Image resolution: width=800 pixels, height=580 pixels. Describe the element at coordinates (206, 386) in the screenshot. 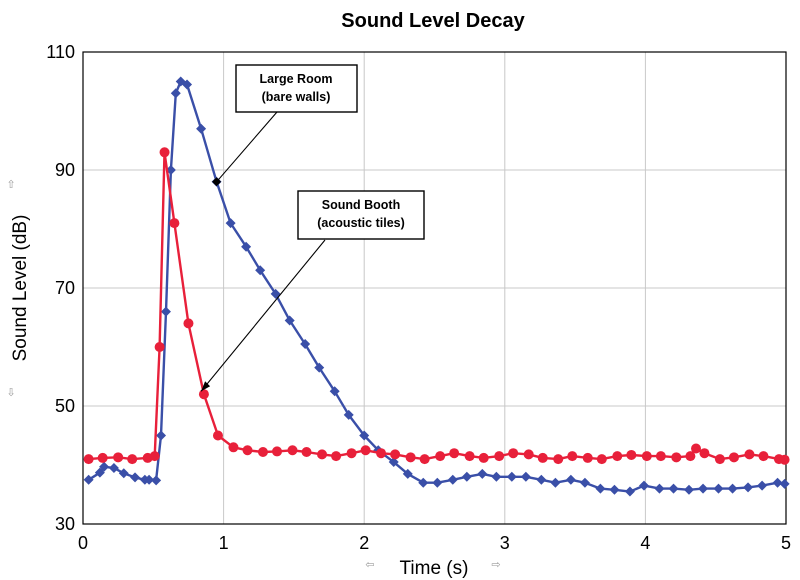

I see `annotation-arrowhead` at that location.